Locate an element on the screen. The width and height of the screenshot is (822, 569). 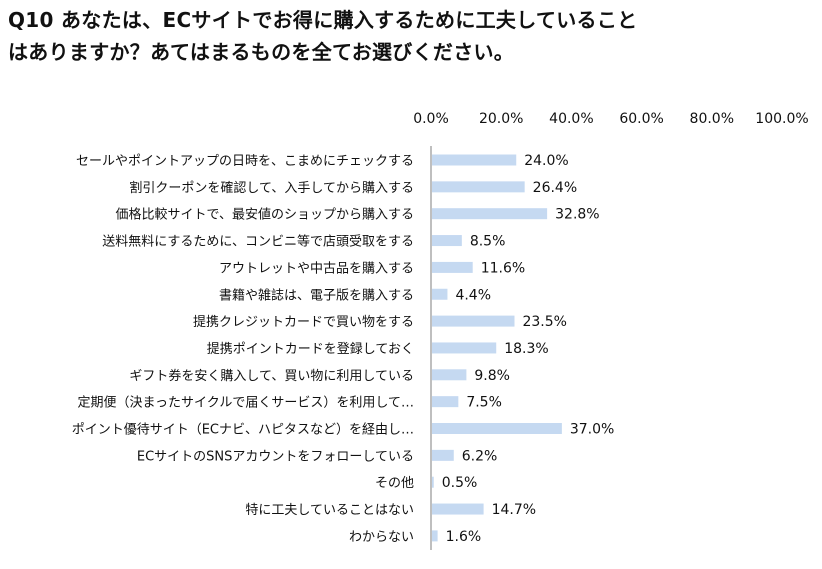
value-label: 0.5% is located at coordinates (460, 483).